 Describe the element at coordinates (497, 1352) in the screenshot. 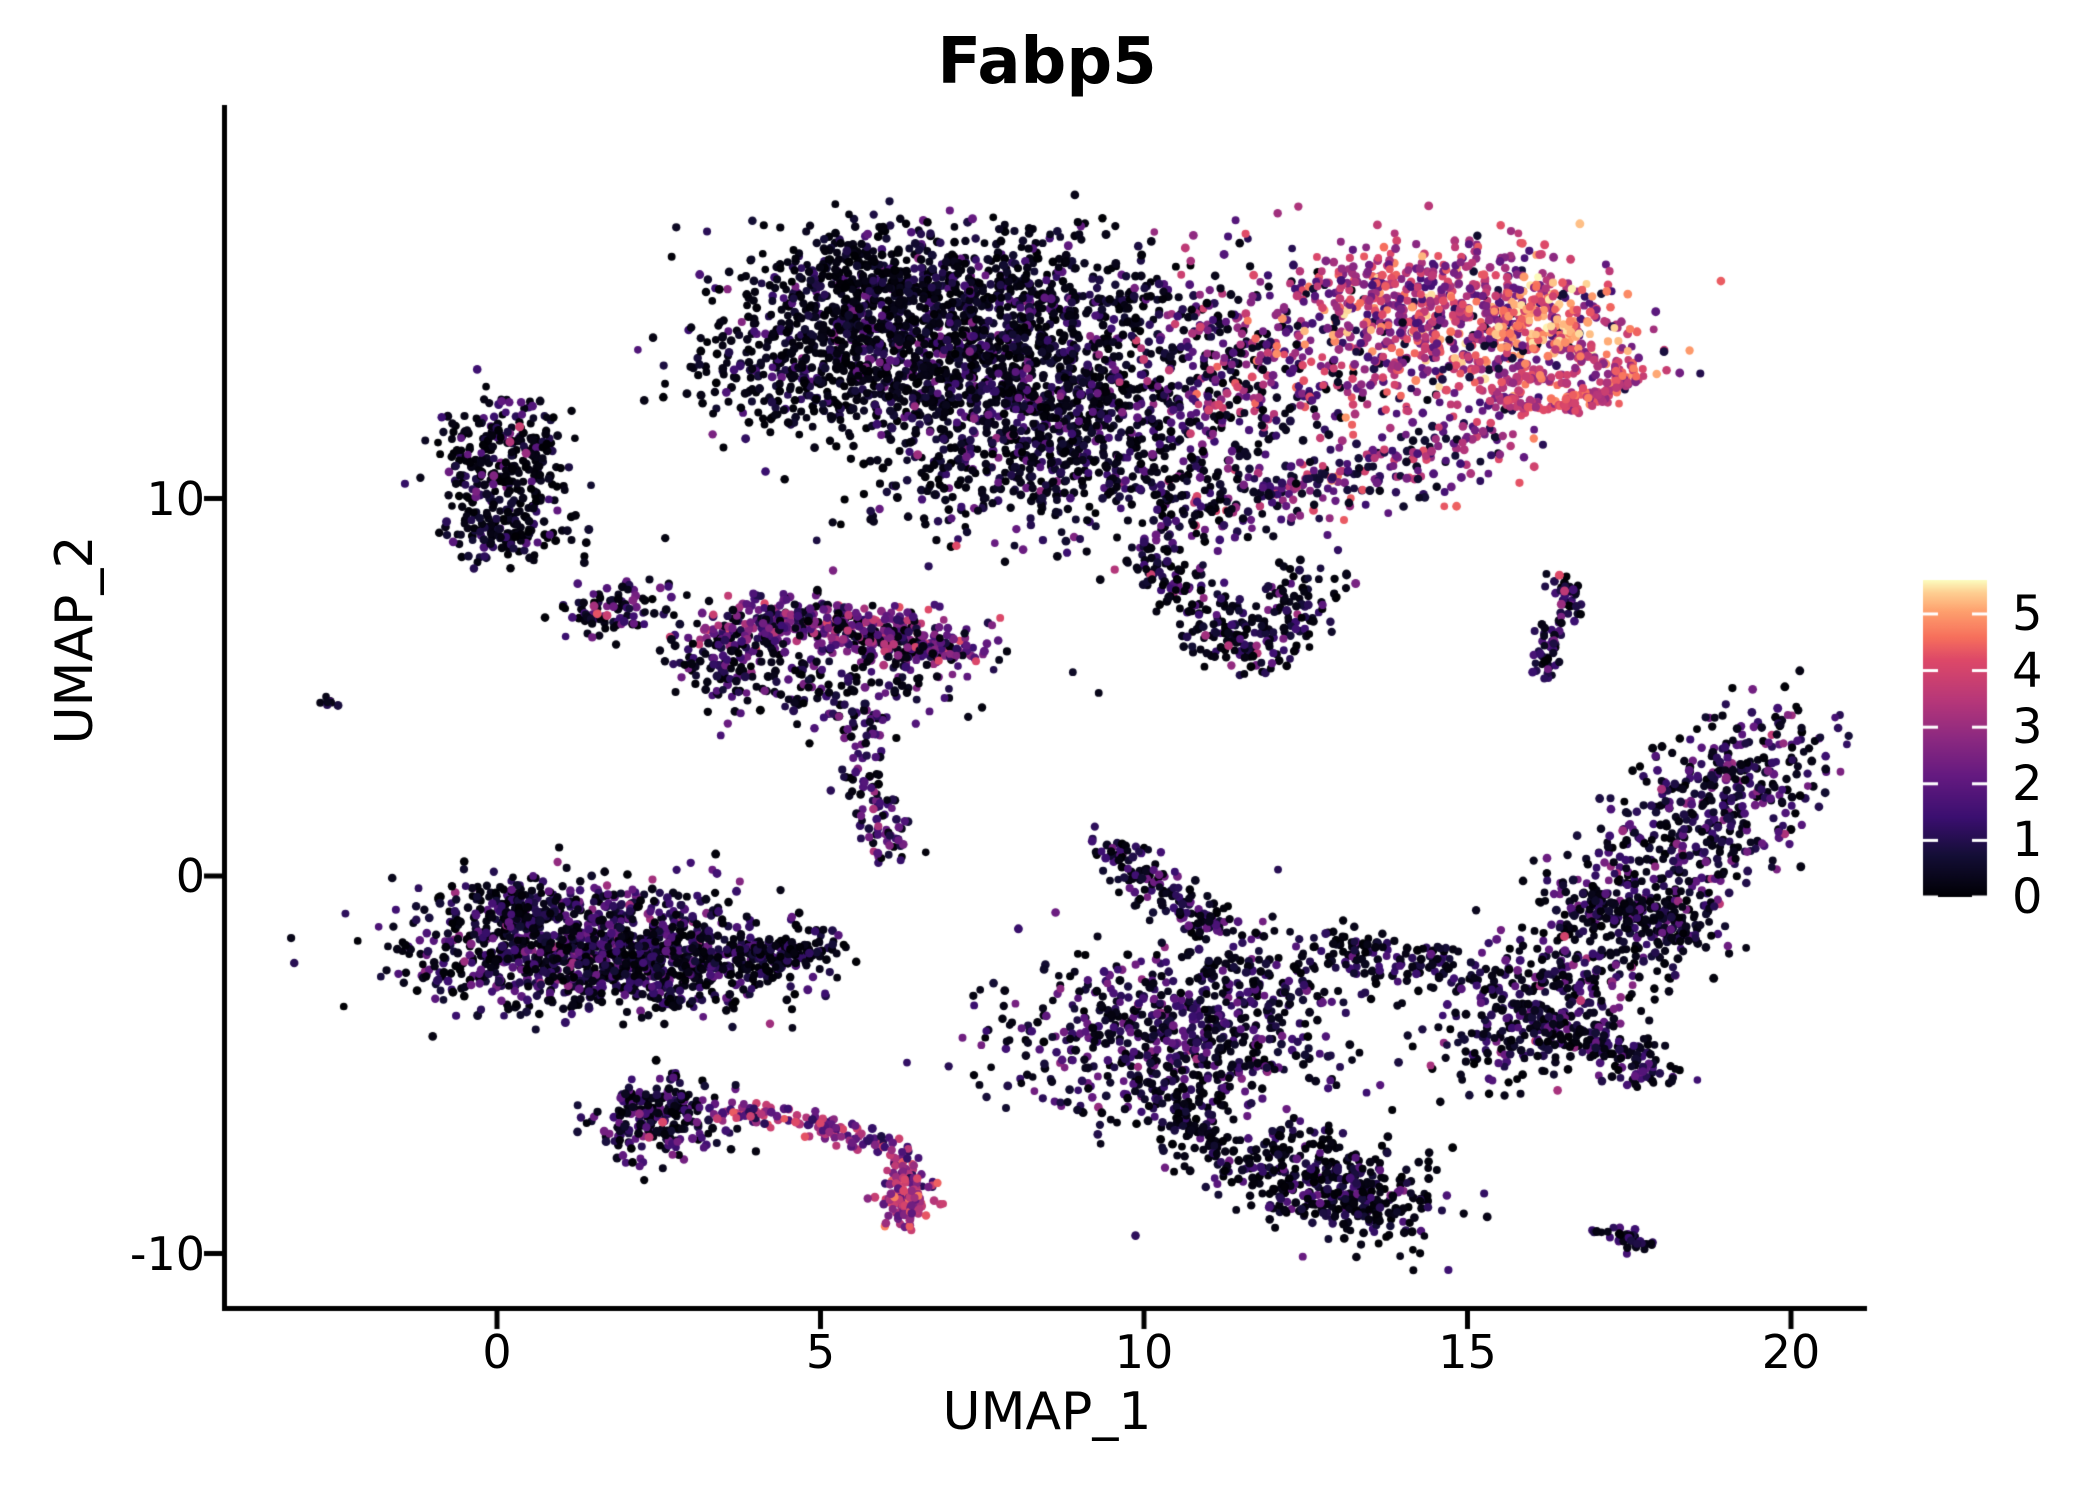

I see `x-tick-label: 0` at that location.